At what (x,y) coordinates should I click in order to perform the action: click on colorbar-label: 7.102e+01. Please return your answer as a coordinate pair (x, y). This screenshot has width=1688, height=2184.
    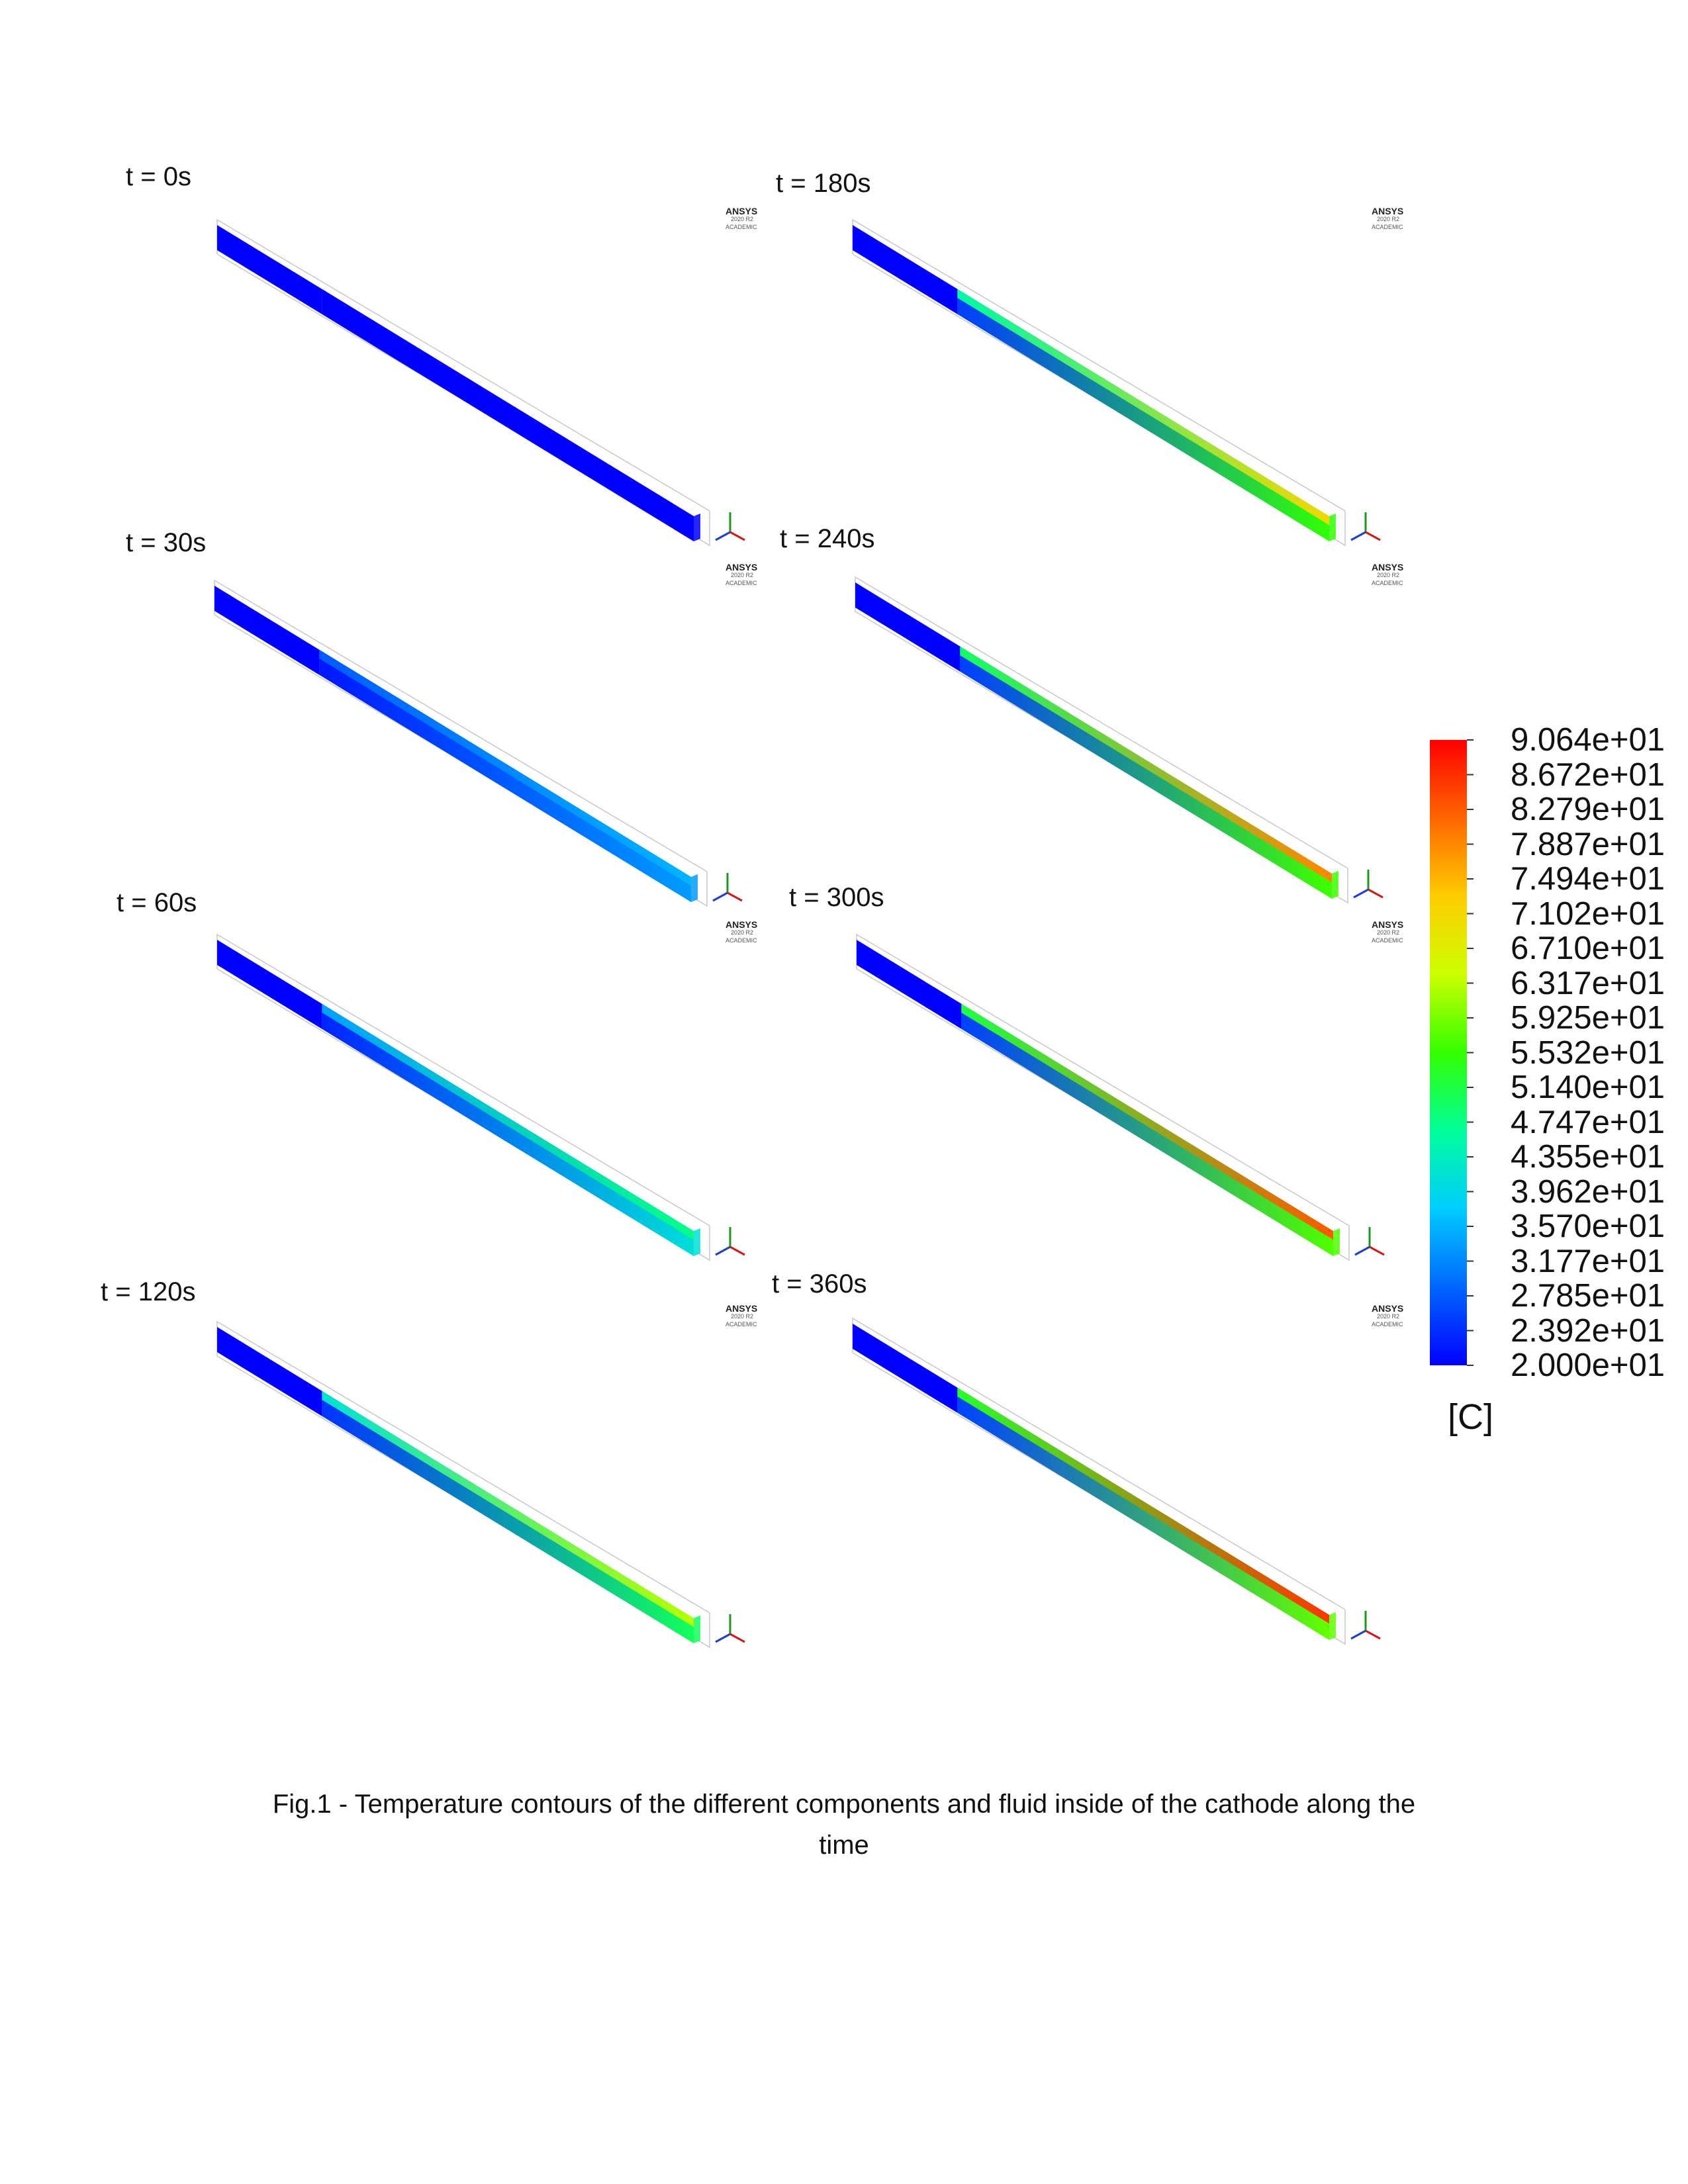
    Looking at the image, I should click on (1588, 913).